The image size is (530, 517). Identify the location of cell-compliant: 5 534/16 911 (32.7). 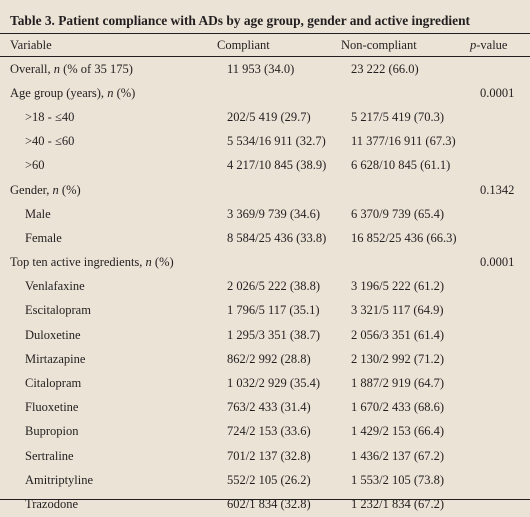
(276, 141).